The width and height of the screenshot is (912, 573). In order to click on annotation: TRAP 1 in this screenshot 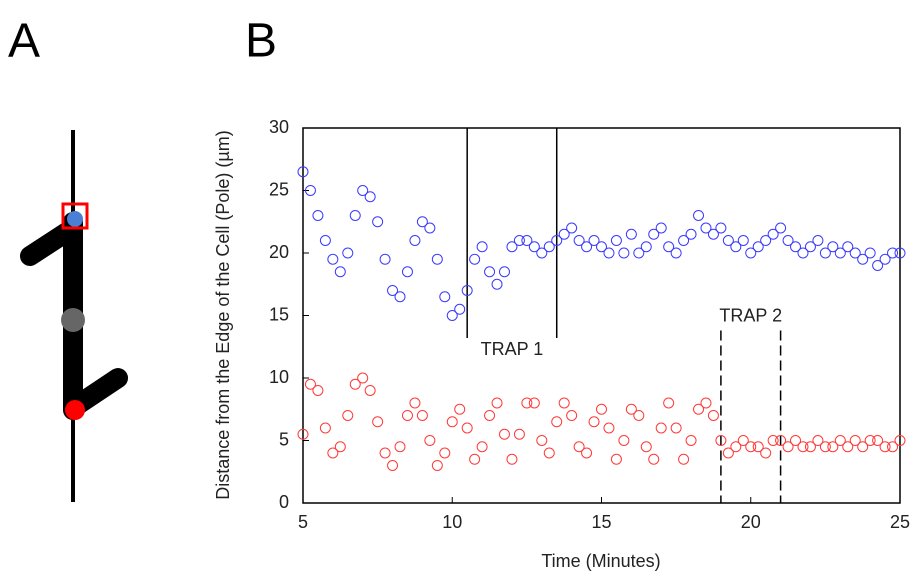, I will do `click(512, 349)`.